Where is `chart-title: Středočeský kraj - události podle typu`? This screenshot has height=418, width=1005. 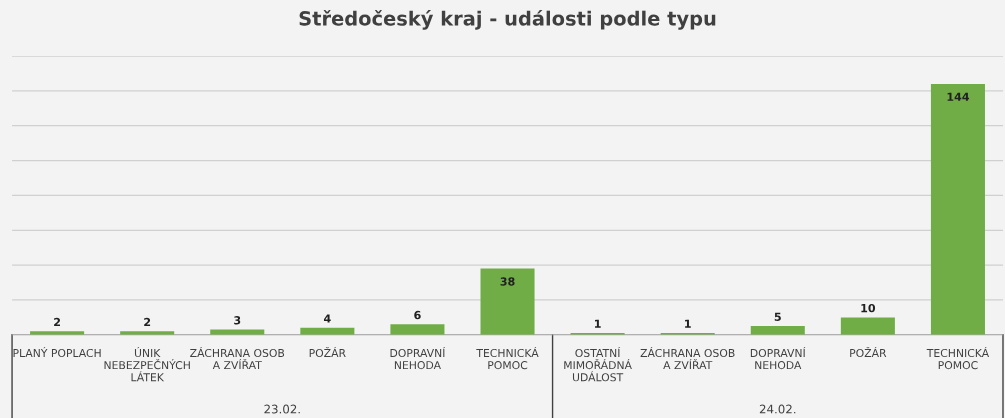
chart-title: Středočeský kraj - události podle typu is located at coordinates (507, 19).